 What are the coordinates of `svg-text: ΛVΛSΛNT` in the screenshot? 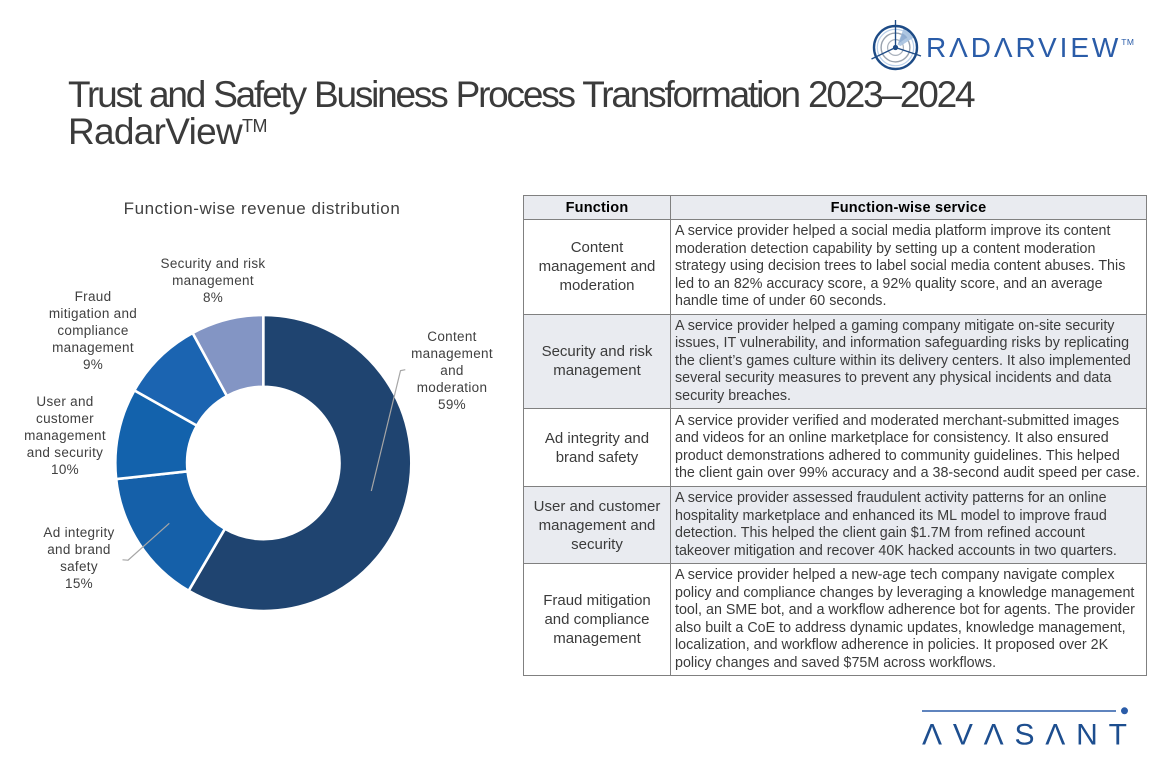 It's located at (1030, 734).